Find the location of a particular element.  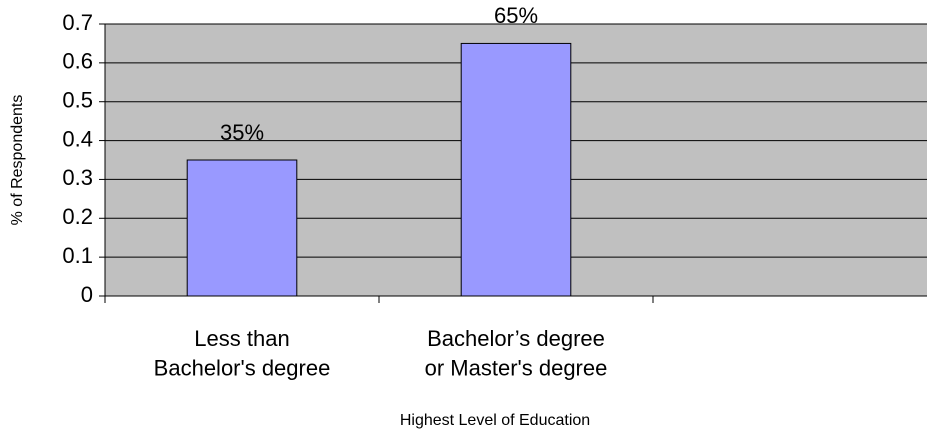

y-tick-label: 0.3 is located at coordinates (77, 177).